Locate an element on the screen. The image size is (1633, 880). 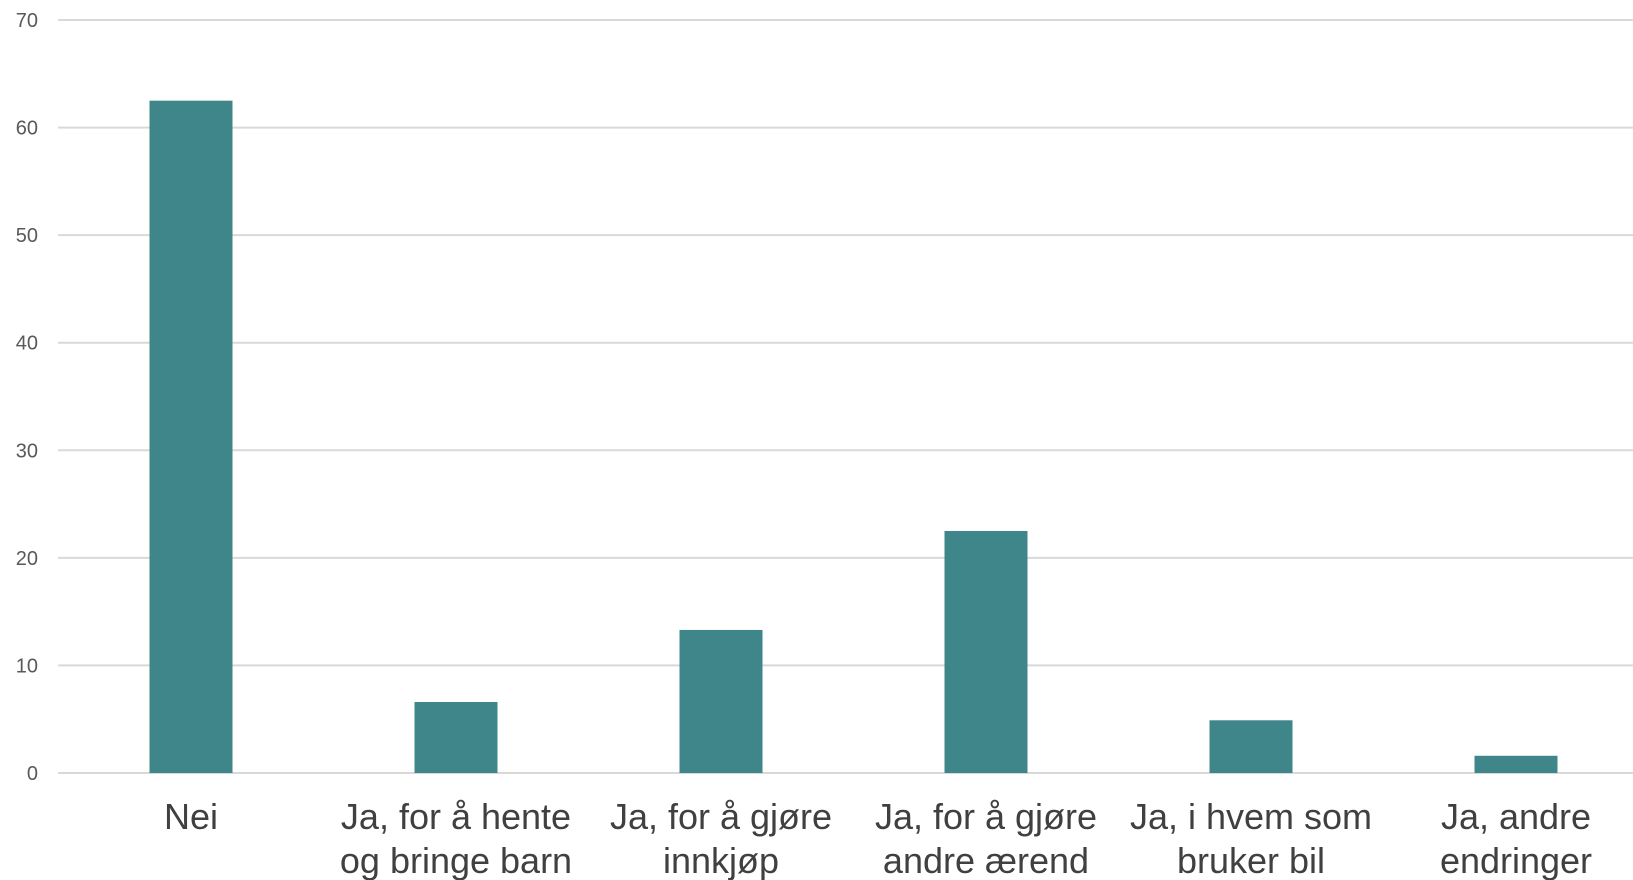
y-tick-label: 50 is located at coordinates (27, 236).